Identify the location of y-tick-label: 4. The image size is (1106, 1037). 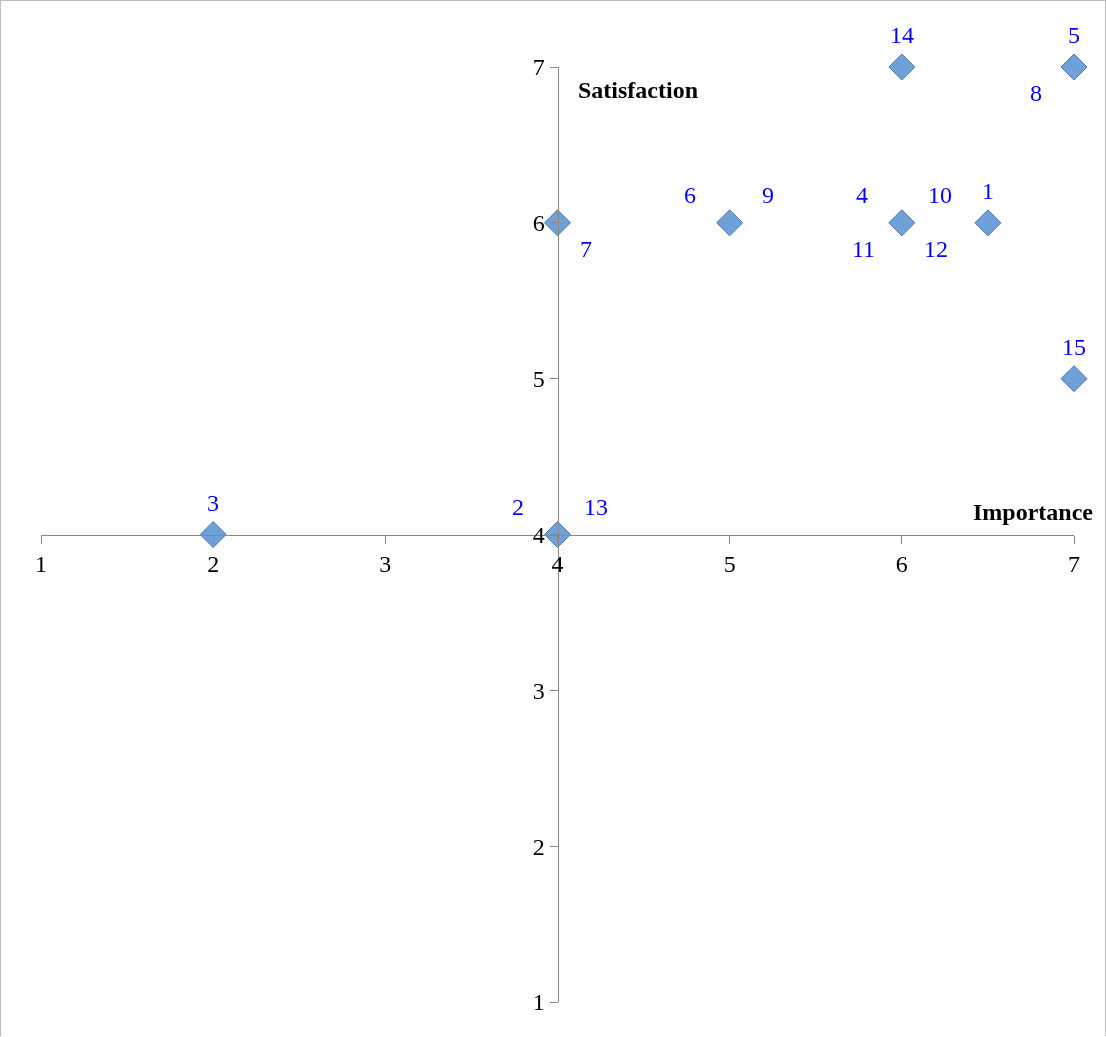
(538, 534).